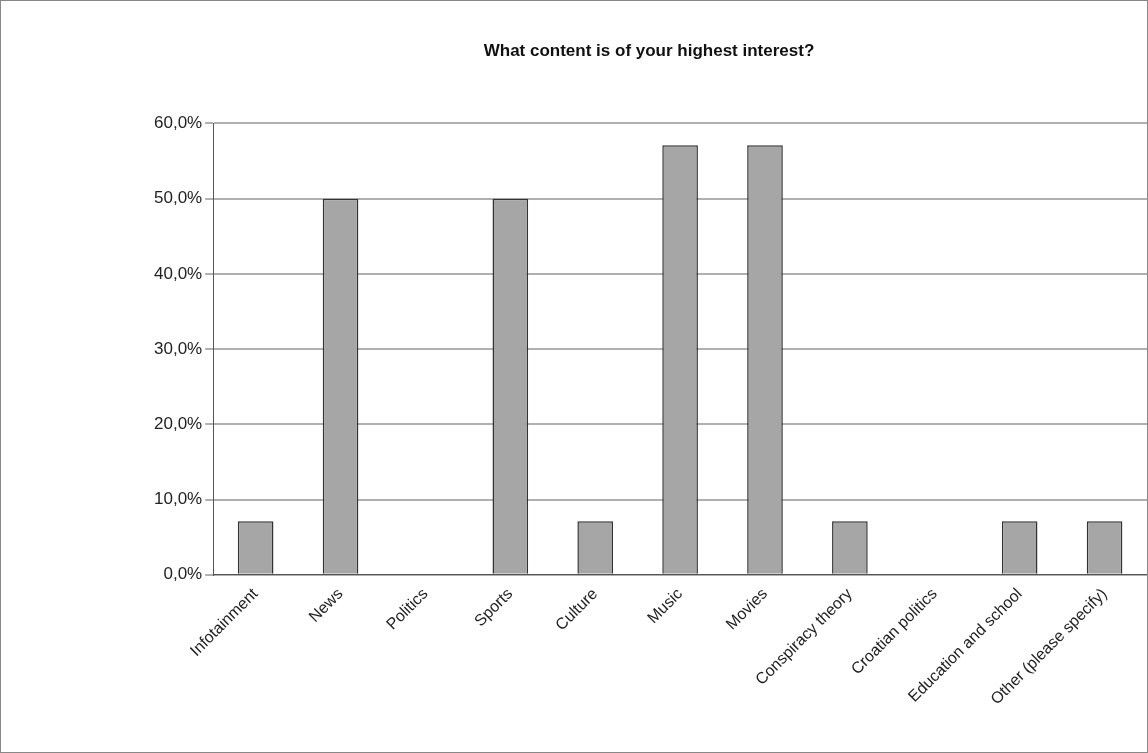 This screenshot has width=1148, height=753. I want to click on y-tick-label: 50,0%, so click(178, 198).